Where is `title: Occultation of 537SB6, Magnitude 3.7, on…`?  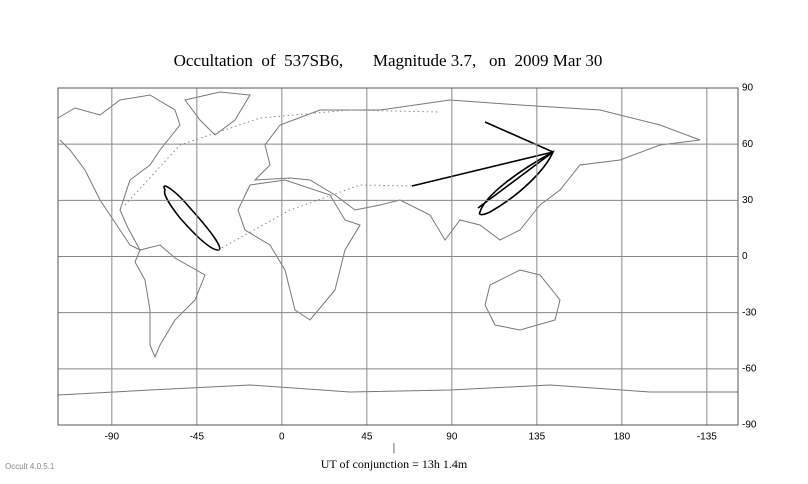 title: Occultation of 537SB6, Magnitude 3.7, on… is located at coordinates (388, 60).